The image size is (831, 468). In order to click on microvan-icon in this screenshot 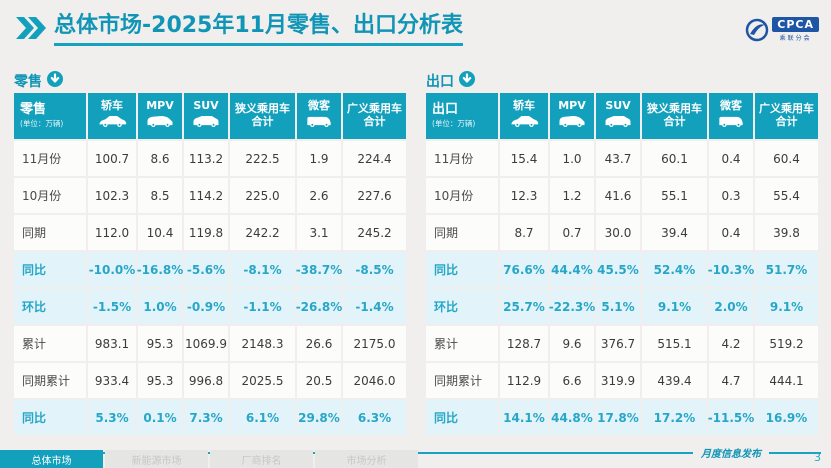, I will do `click(731, 122)`.